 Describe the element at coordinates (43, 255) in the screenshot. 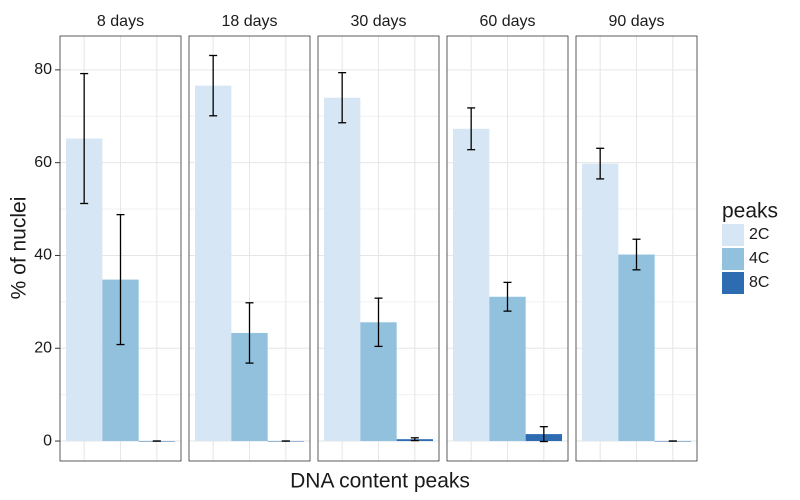

I see `y-tick-label: 40` at that location.